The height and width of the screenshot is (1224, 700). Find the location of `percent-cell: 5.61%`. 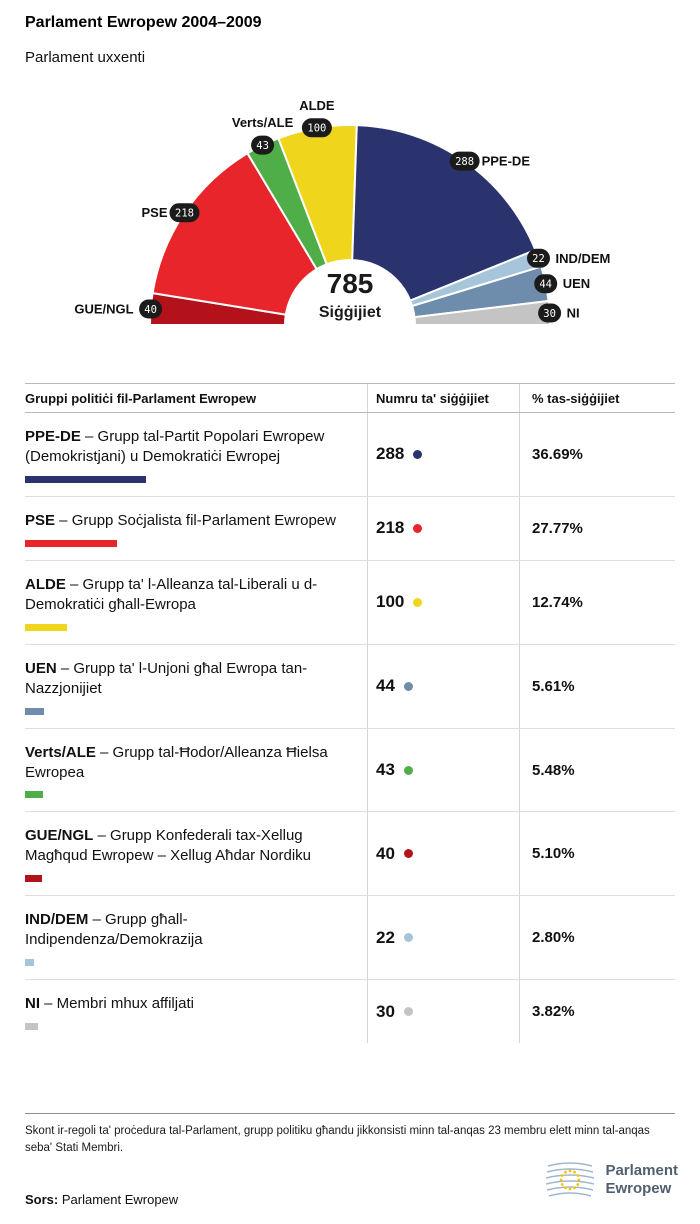

percent-cell: 5.61% is located at coordinates (597, 686).